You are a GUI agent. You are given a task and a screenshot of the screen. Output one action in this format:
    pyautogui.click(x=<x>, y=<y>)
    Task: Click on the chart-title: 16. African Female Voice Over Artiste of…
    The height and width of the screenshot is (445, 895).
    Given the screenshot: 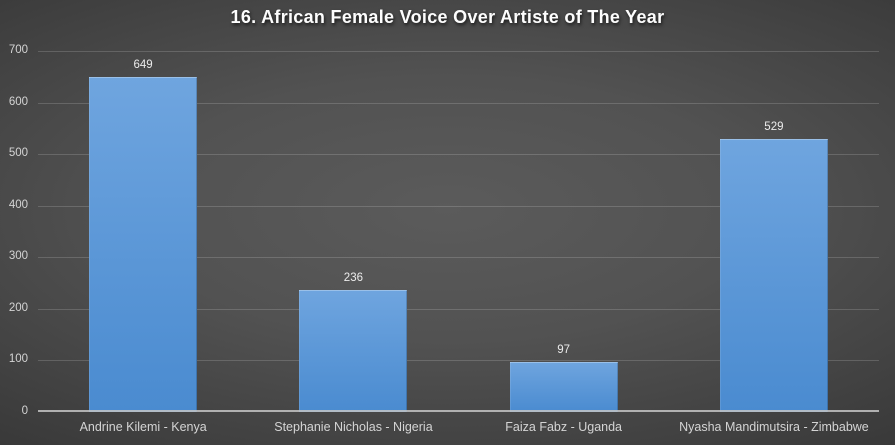 What is the action you would take?
    pyautogui.click(x=447, y=17)
    